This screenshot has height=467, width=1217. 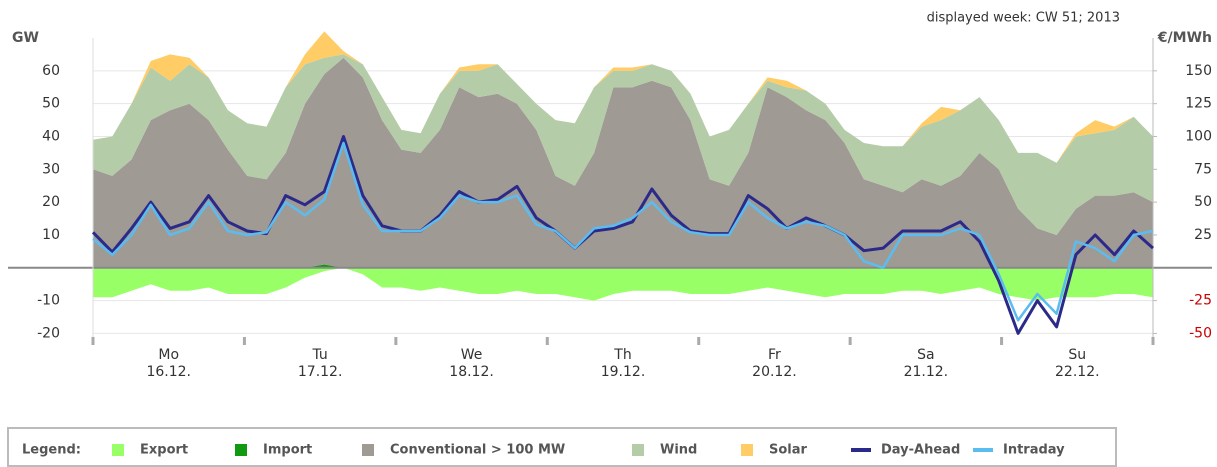 I want to click on legend-label: Export, so click(x=164, y=450).